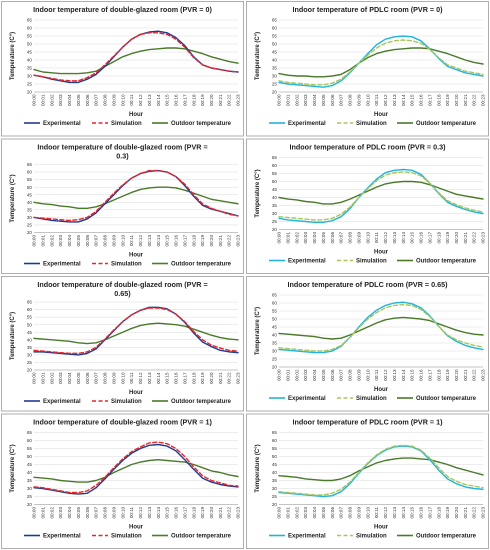  What do you see at coordinates (113, 513) in the screenshot?
I see `x-tick-label: 00:09` at bounding box center [113, 513].